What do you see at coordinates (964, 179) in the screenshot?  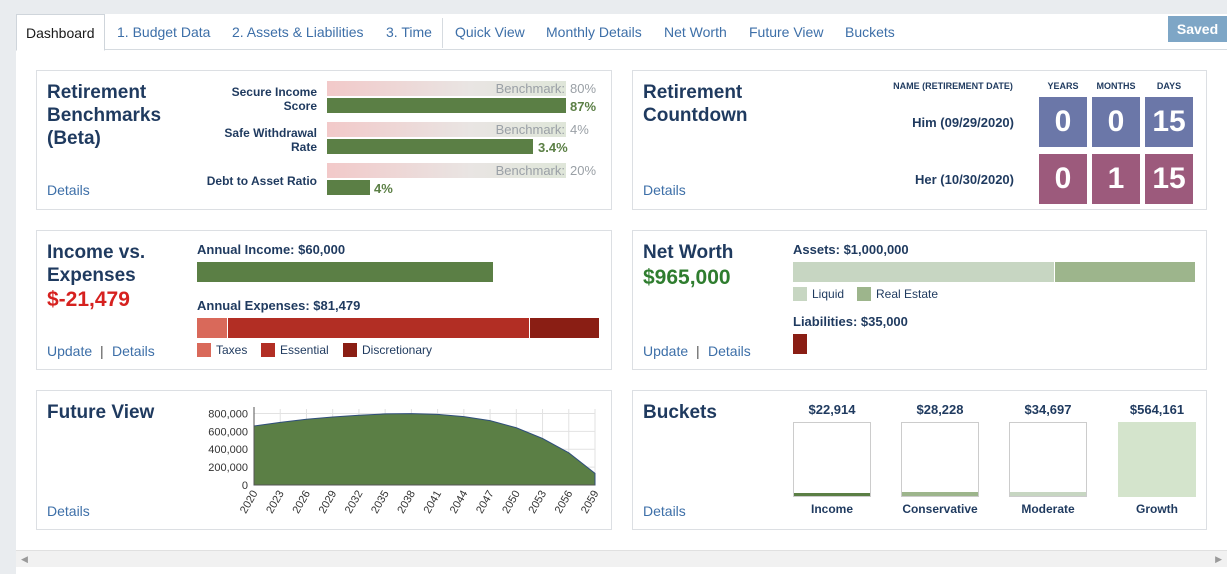 I see `countdown-her-name: Her (10/30/2020)` at bounding box center [964, 179].